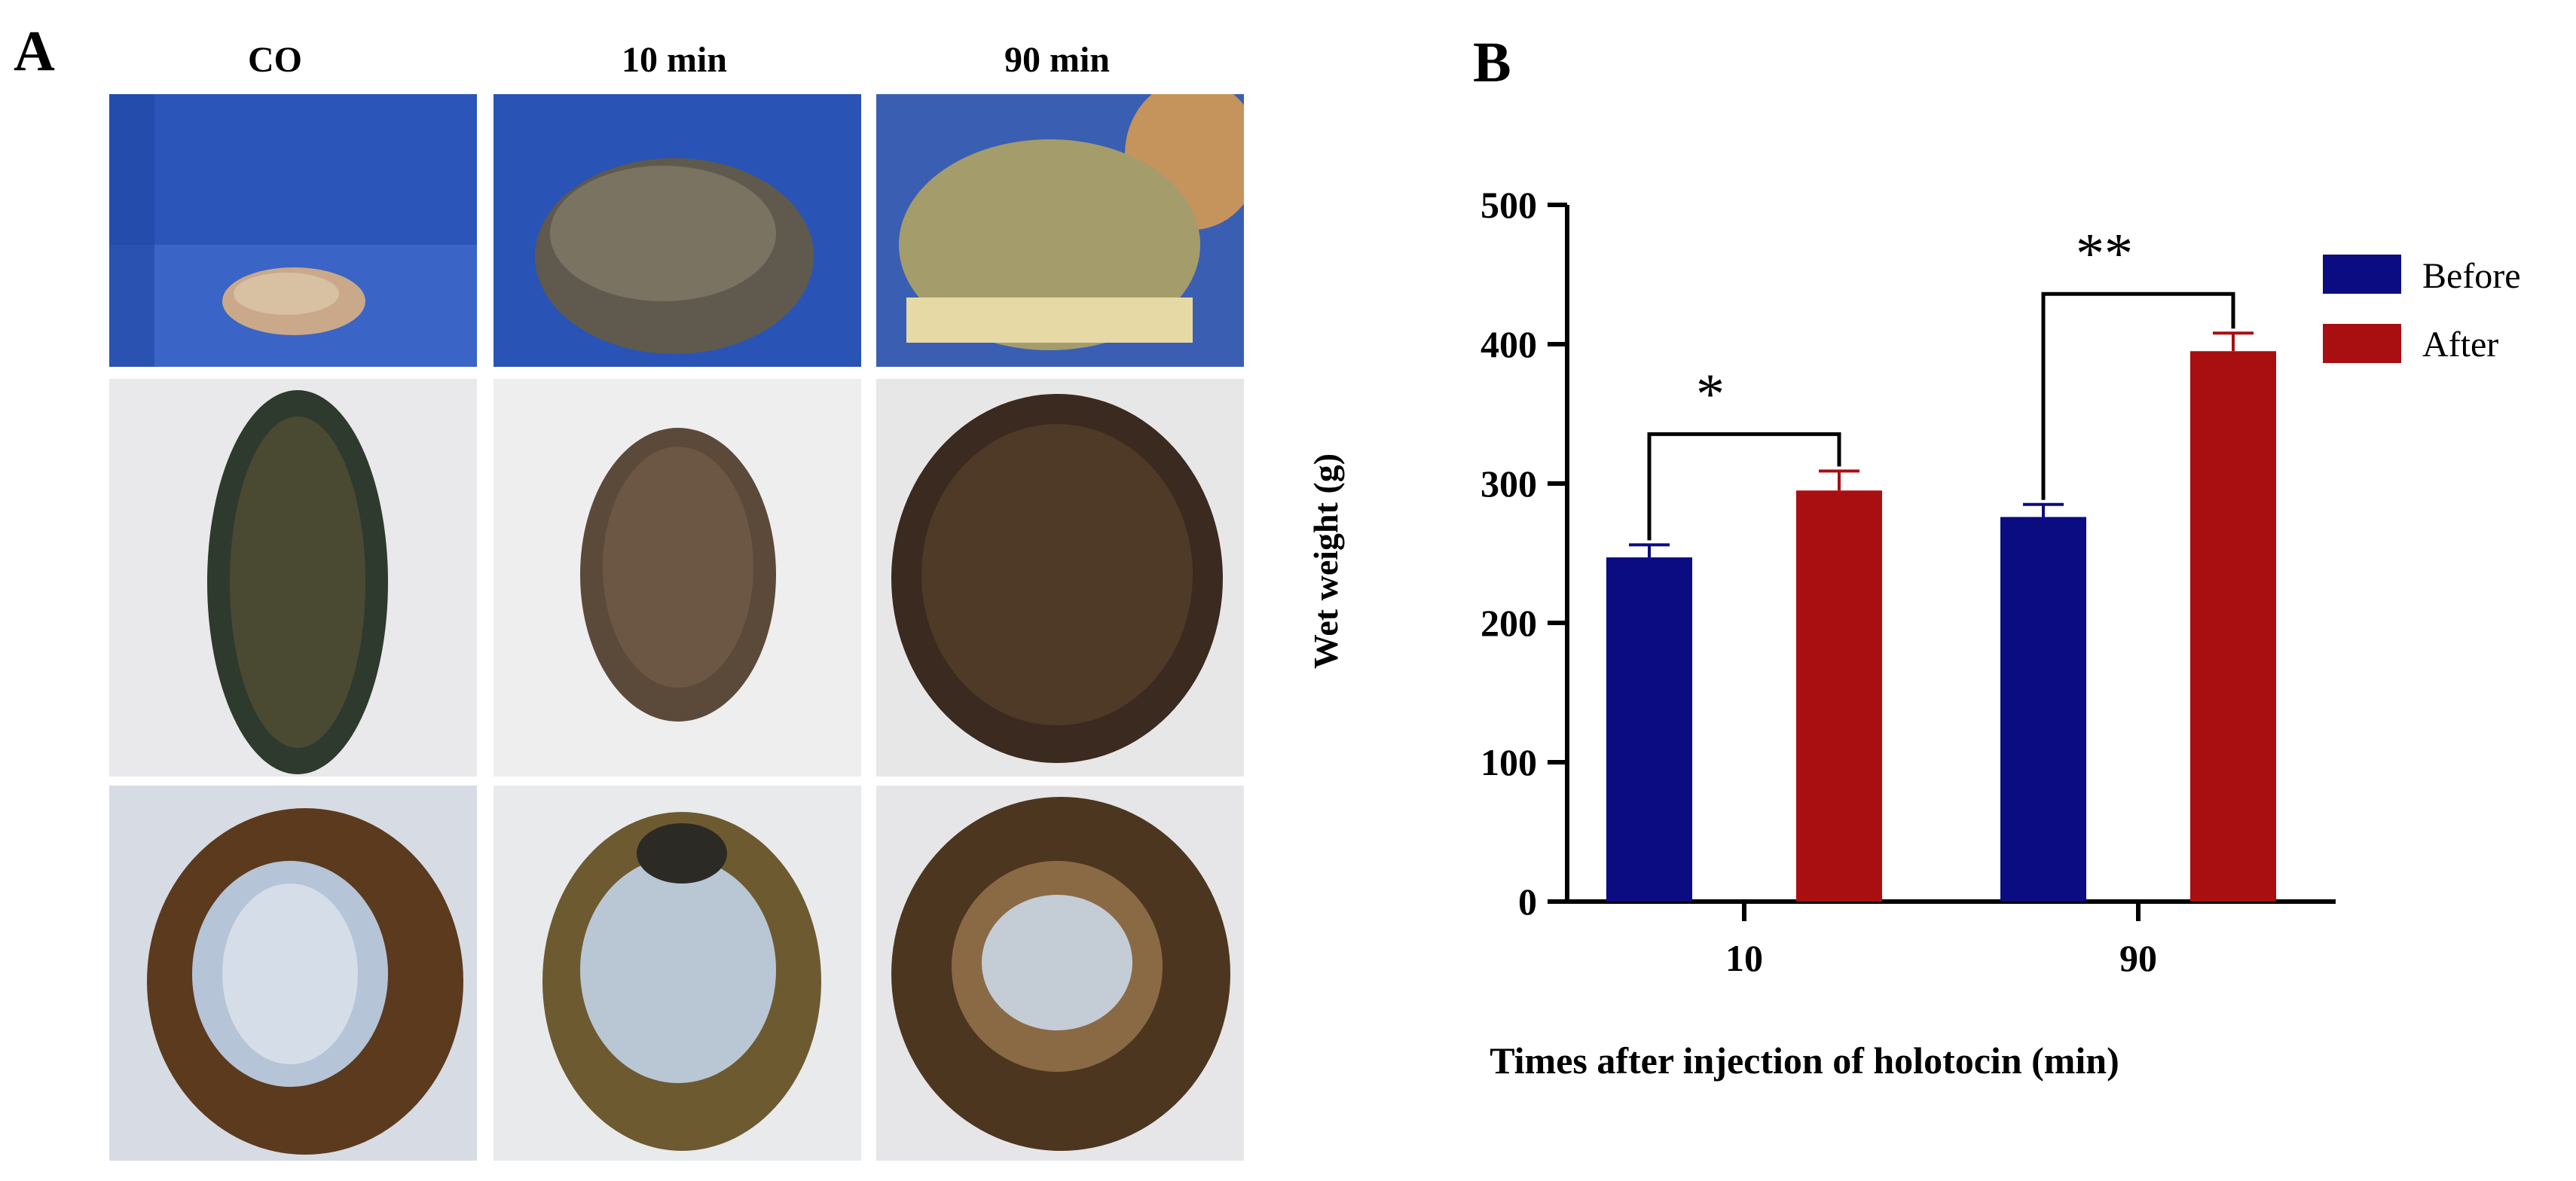 This screenshot has height=1181, width=2576. Describe the element at coordinates (1060, 231) in the screenshot. I see `photo-90min-tank` at that location.